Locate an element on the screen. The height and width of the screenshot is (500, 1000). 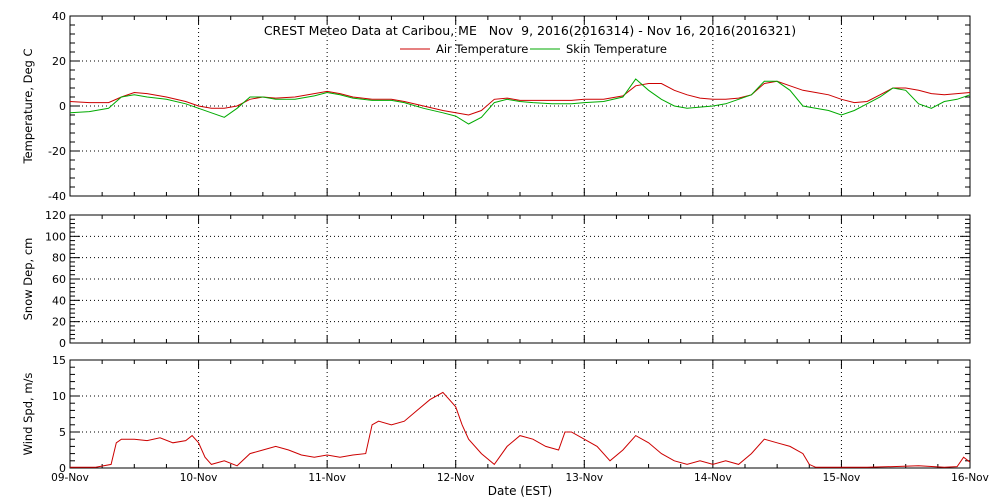
y-tick-label: -20 is located at coordinates (57, 151).